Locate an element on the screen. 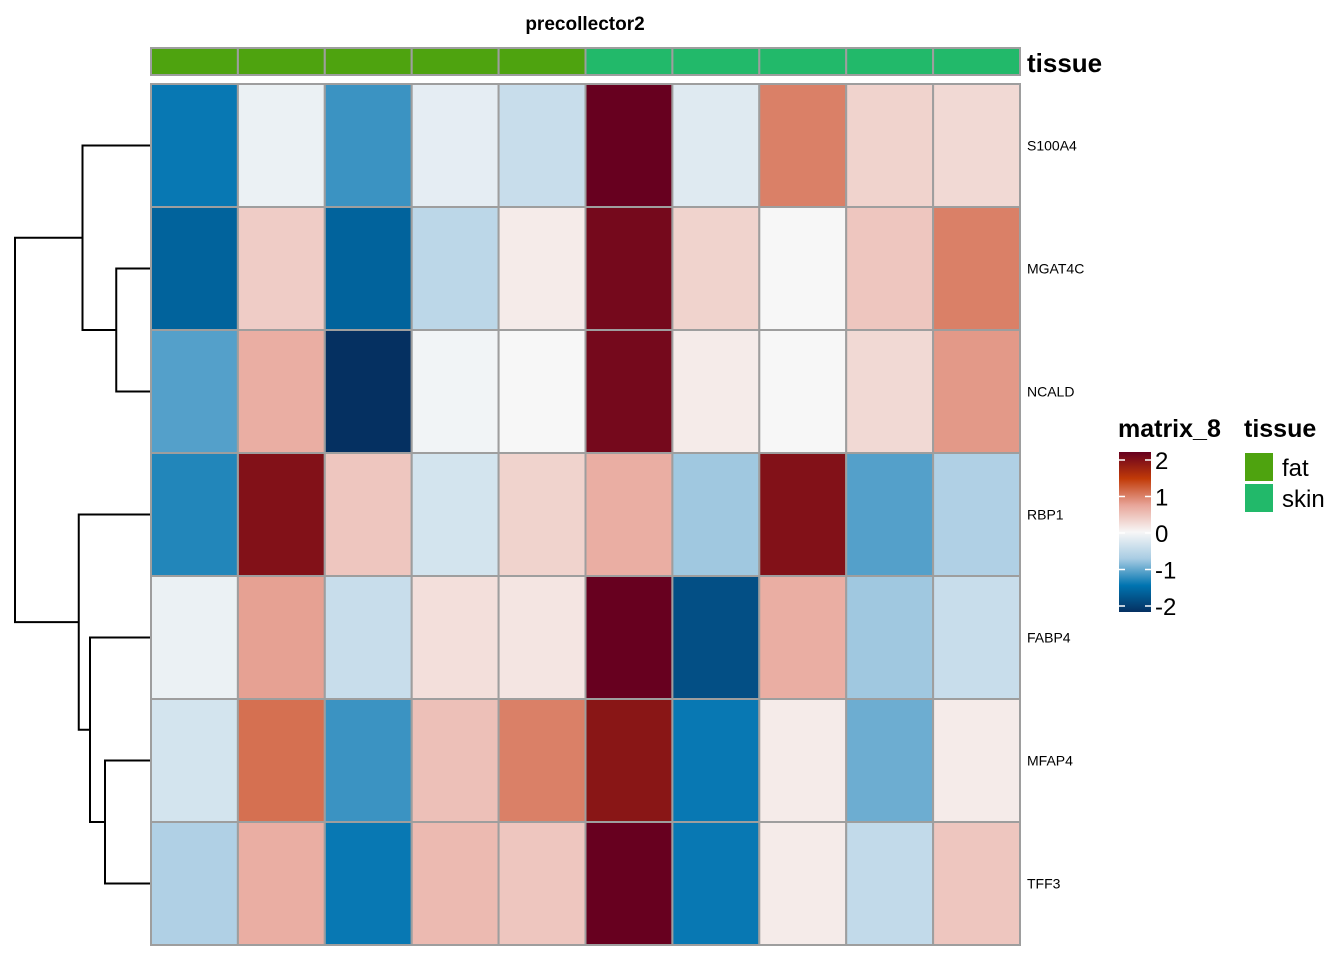 This screenshot has height=960, width=1344. row-label: S100A4 is located at coordinates (1052, 146).